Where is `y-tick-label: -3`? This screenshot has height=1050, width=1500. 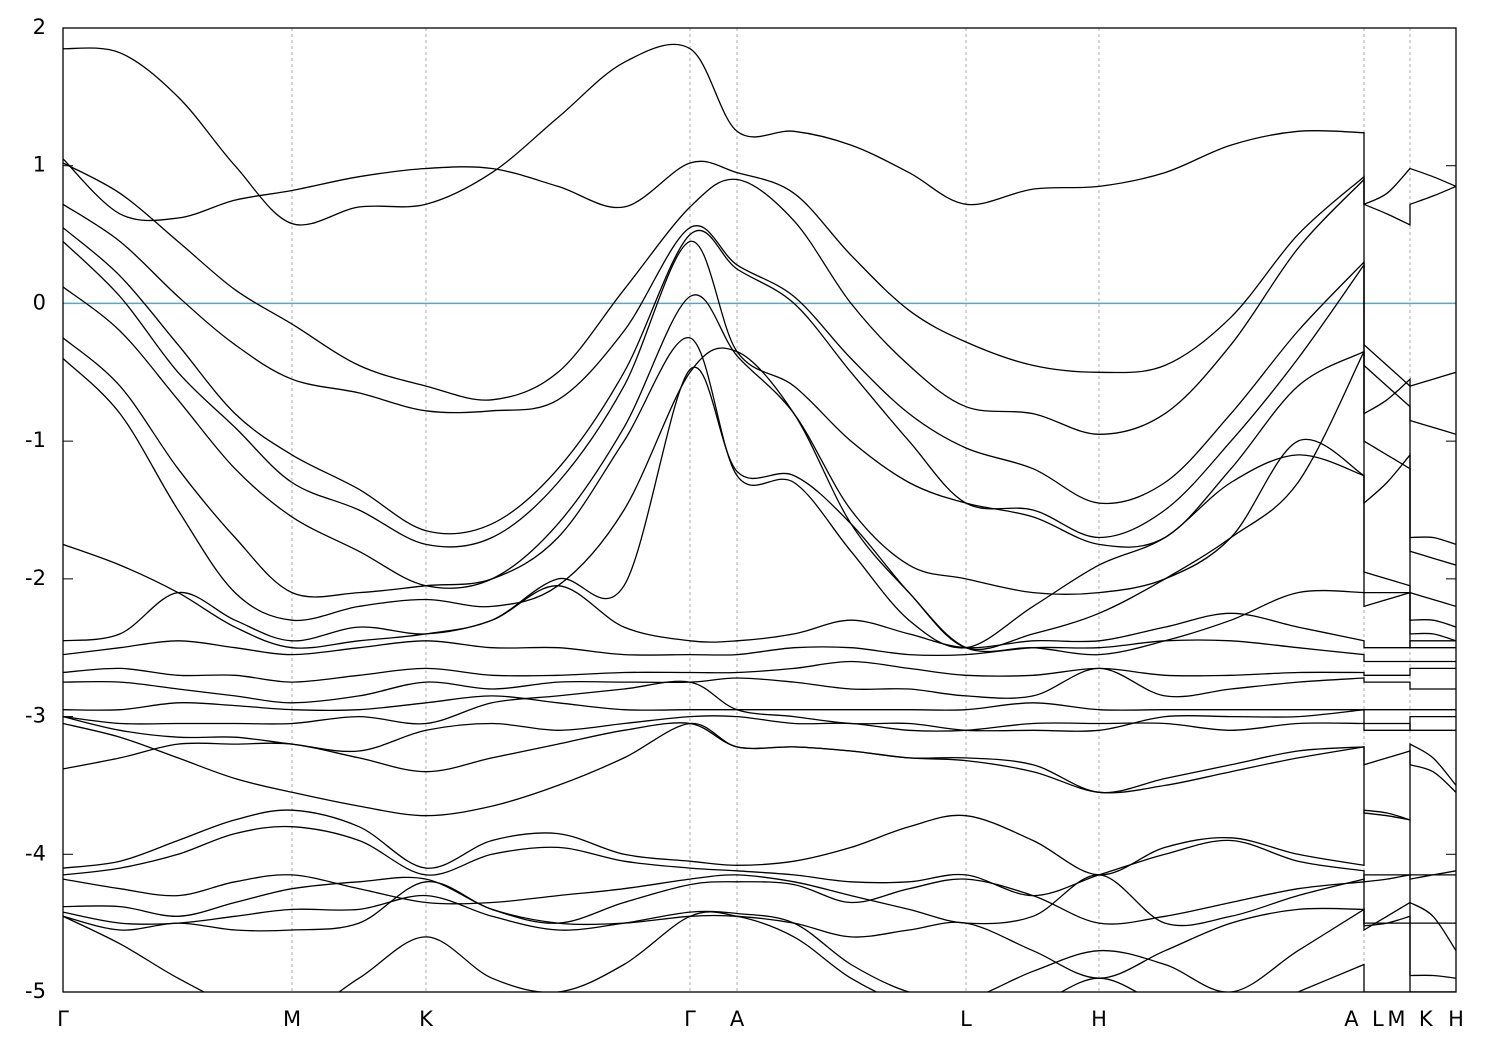 y-tick-label: -3 is located at coordinates (35, 716).